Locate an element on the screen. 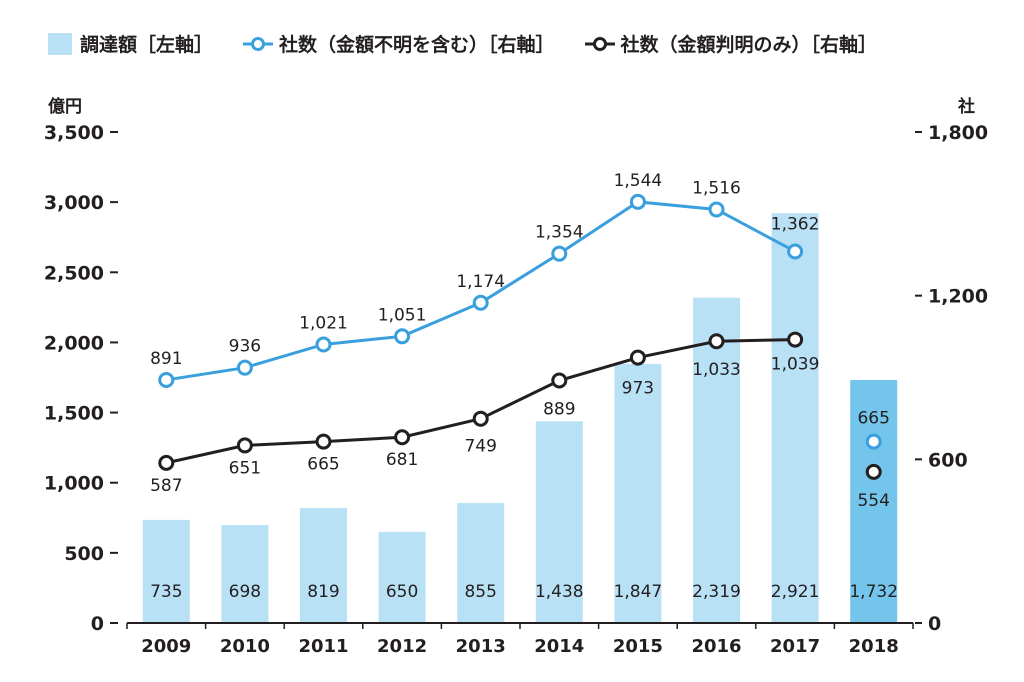 This screenshot has width=1024, height=682. series-all-value-label: 1,354 is located at coordinates (559, 233).